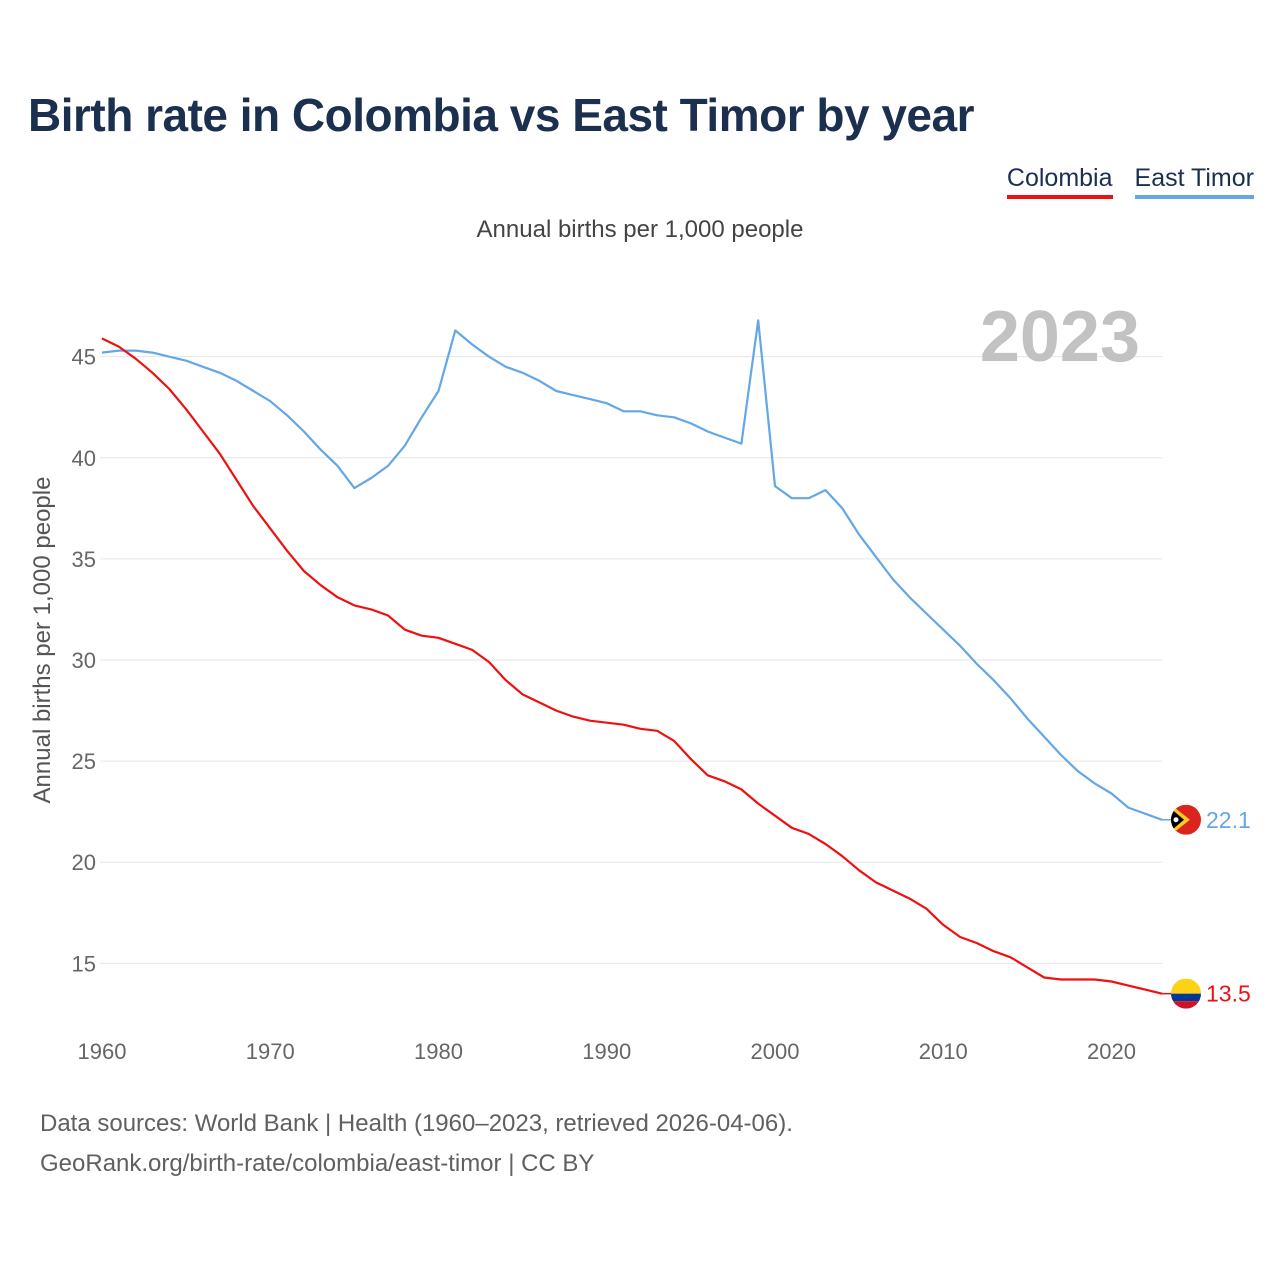  I want to click on y-tick-label: 20, so click(84, 862).